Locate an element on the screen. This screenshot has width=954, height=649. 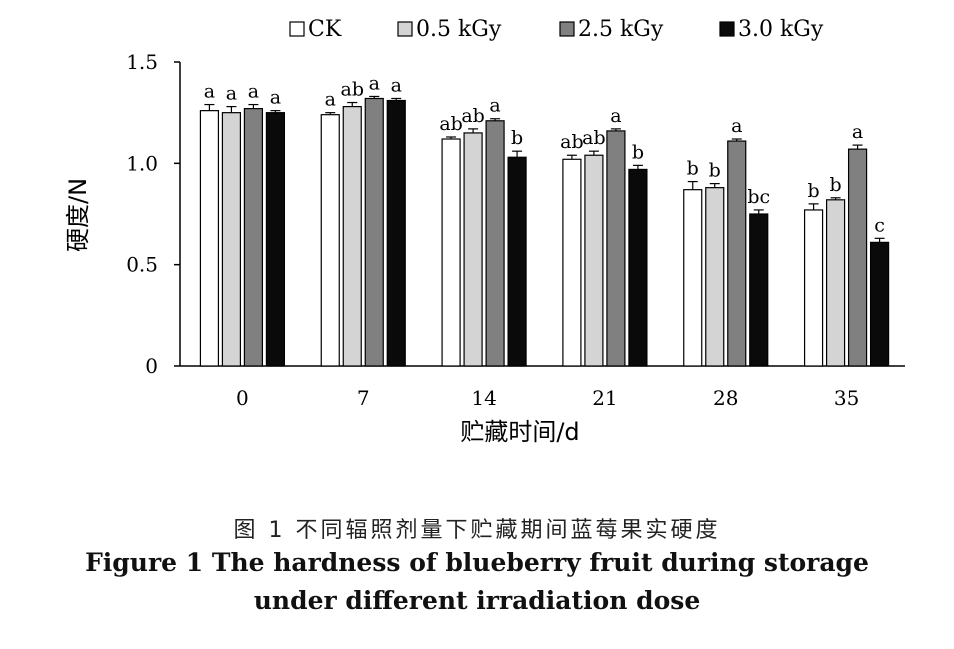
legend-label: 0.5 kGy is located at coordinates (459, 29).